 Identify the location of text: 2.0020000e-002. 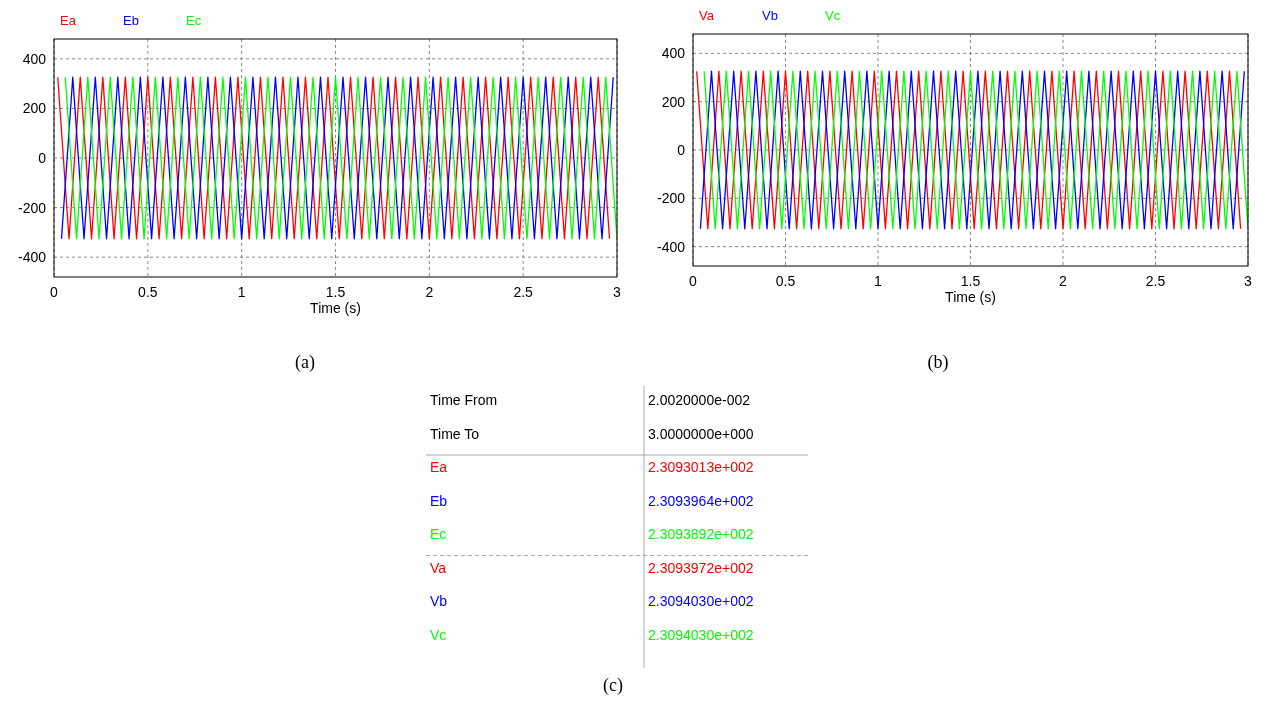
(699, 400).